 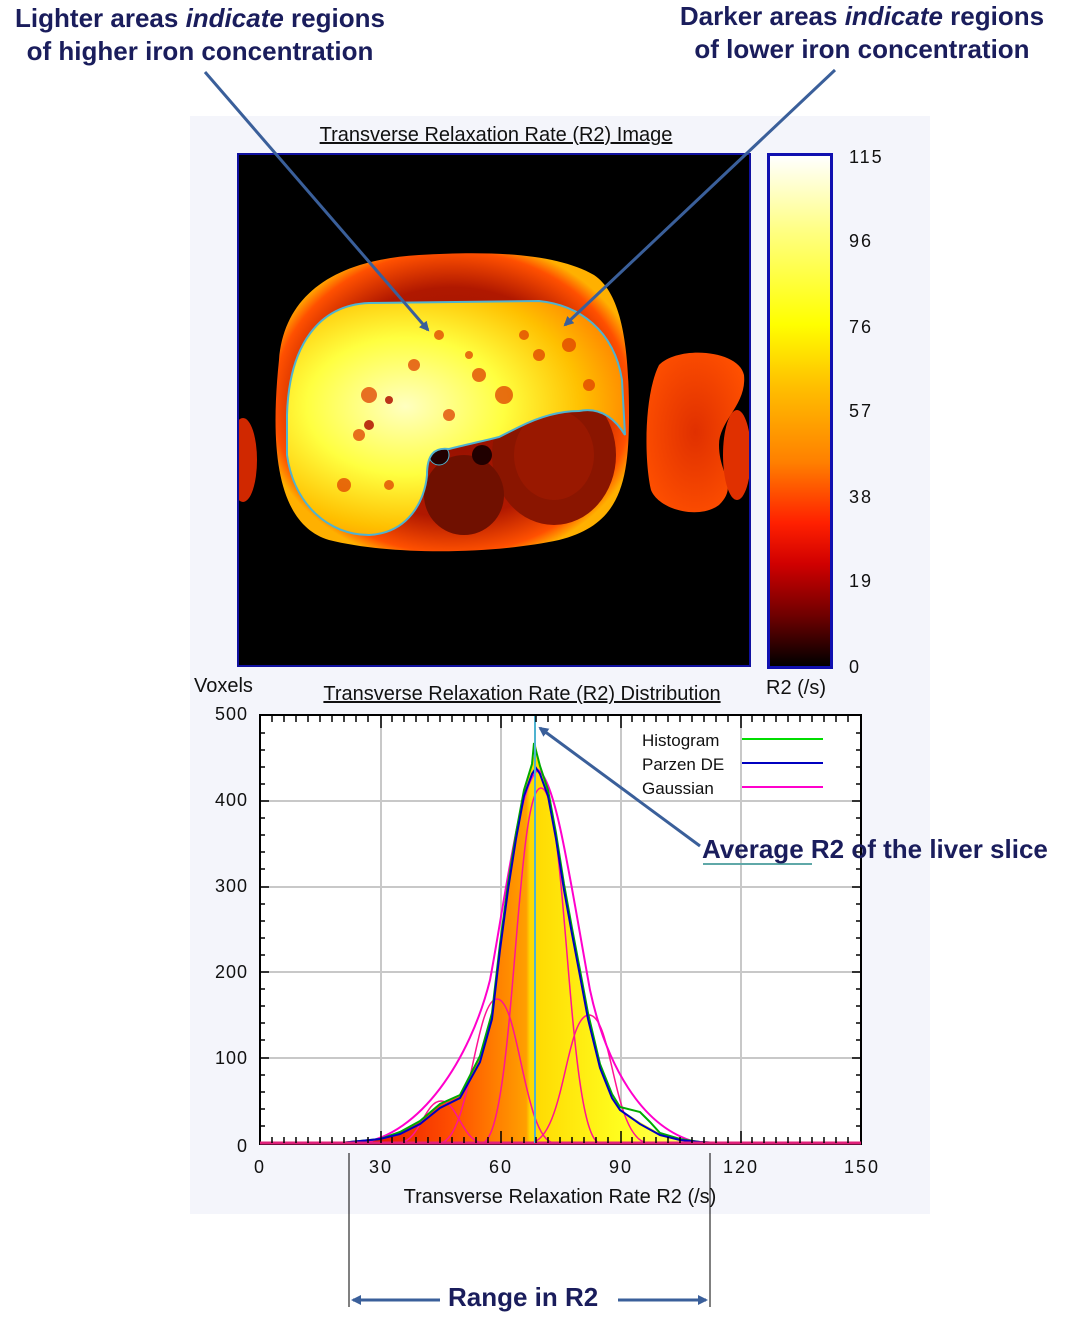 What do you see at coordinates (741, 1167) in the screenshot?
I see `x-tick: 120` at bounding box center [741, 1167].